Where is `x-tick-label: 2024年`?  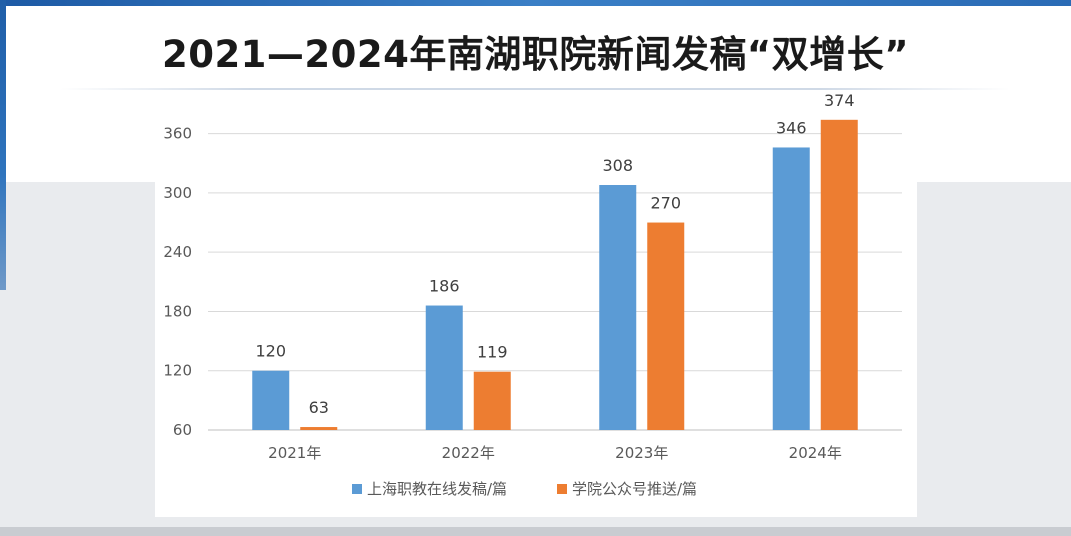
x-tick-label: 2024年 is located at coordinates (815, 453).